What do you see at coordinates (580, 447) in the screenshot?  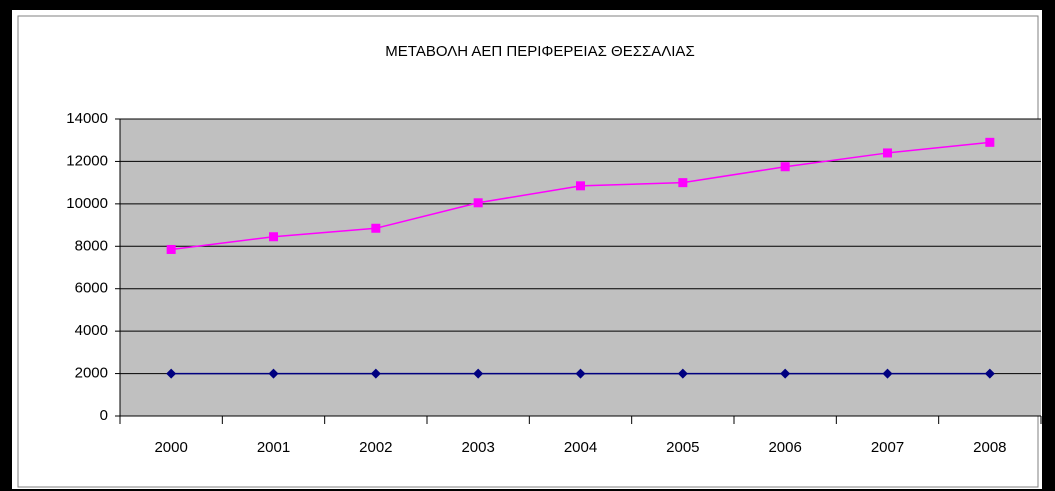 I see `x-tick-label: 2004` at bounding box center [580, 447].